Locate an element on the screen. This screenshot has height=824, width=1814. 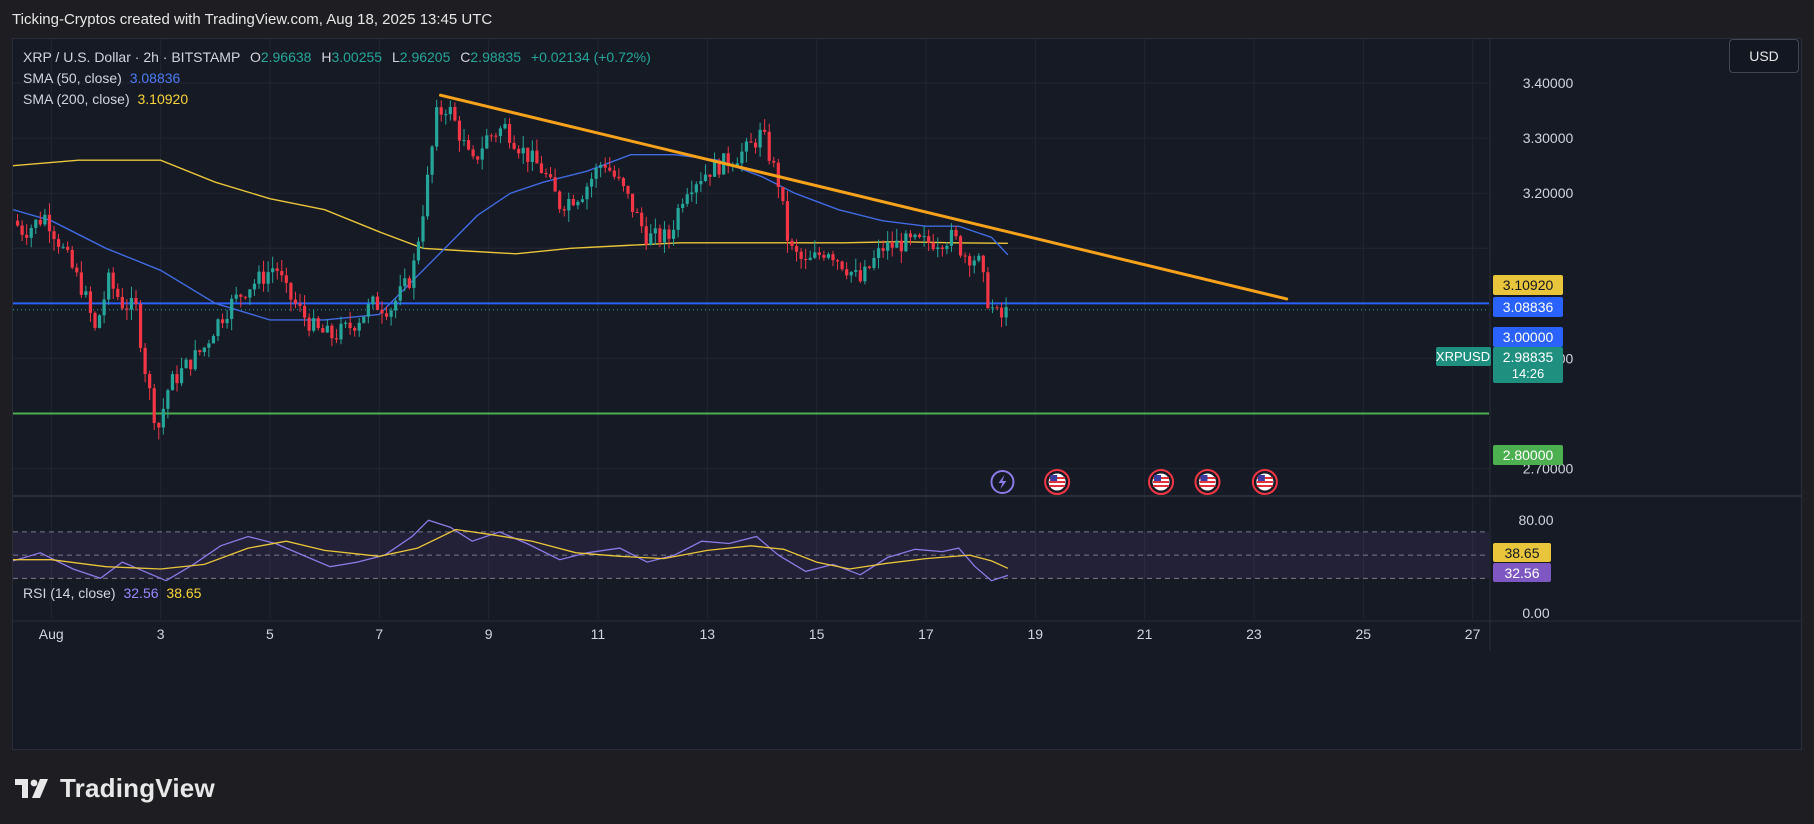
sma200-label: SMA (200, close) is located at coordinates (76, 99).